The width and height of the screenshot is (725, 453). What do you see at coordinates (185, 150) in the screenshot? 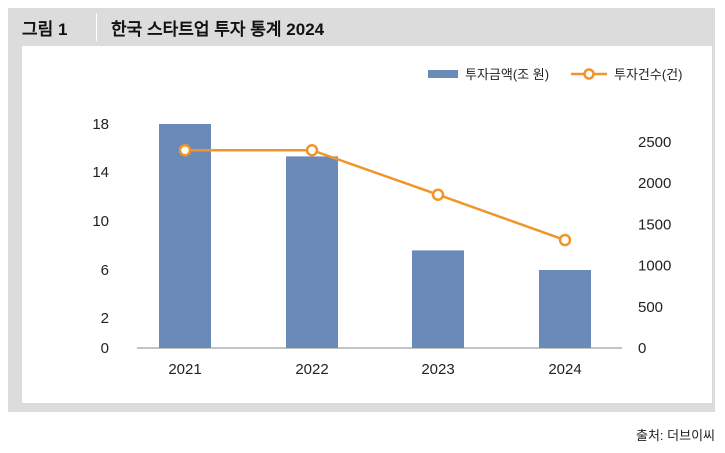
I see `line-point-2021` at bounding box center [185, 150].